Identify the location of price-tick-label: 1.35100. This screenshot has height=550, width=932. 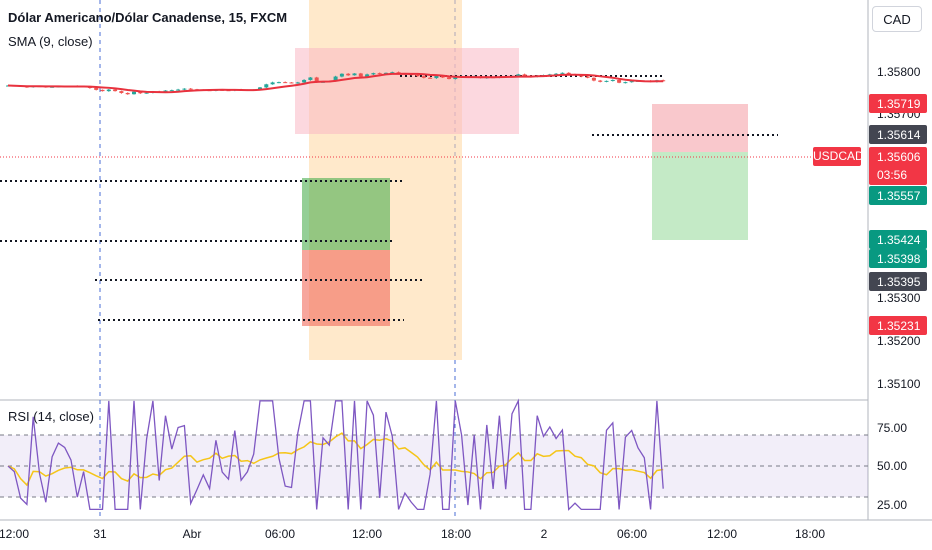
(899, 384).